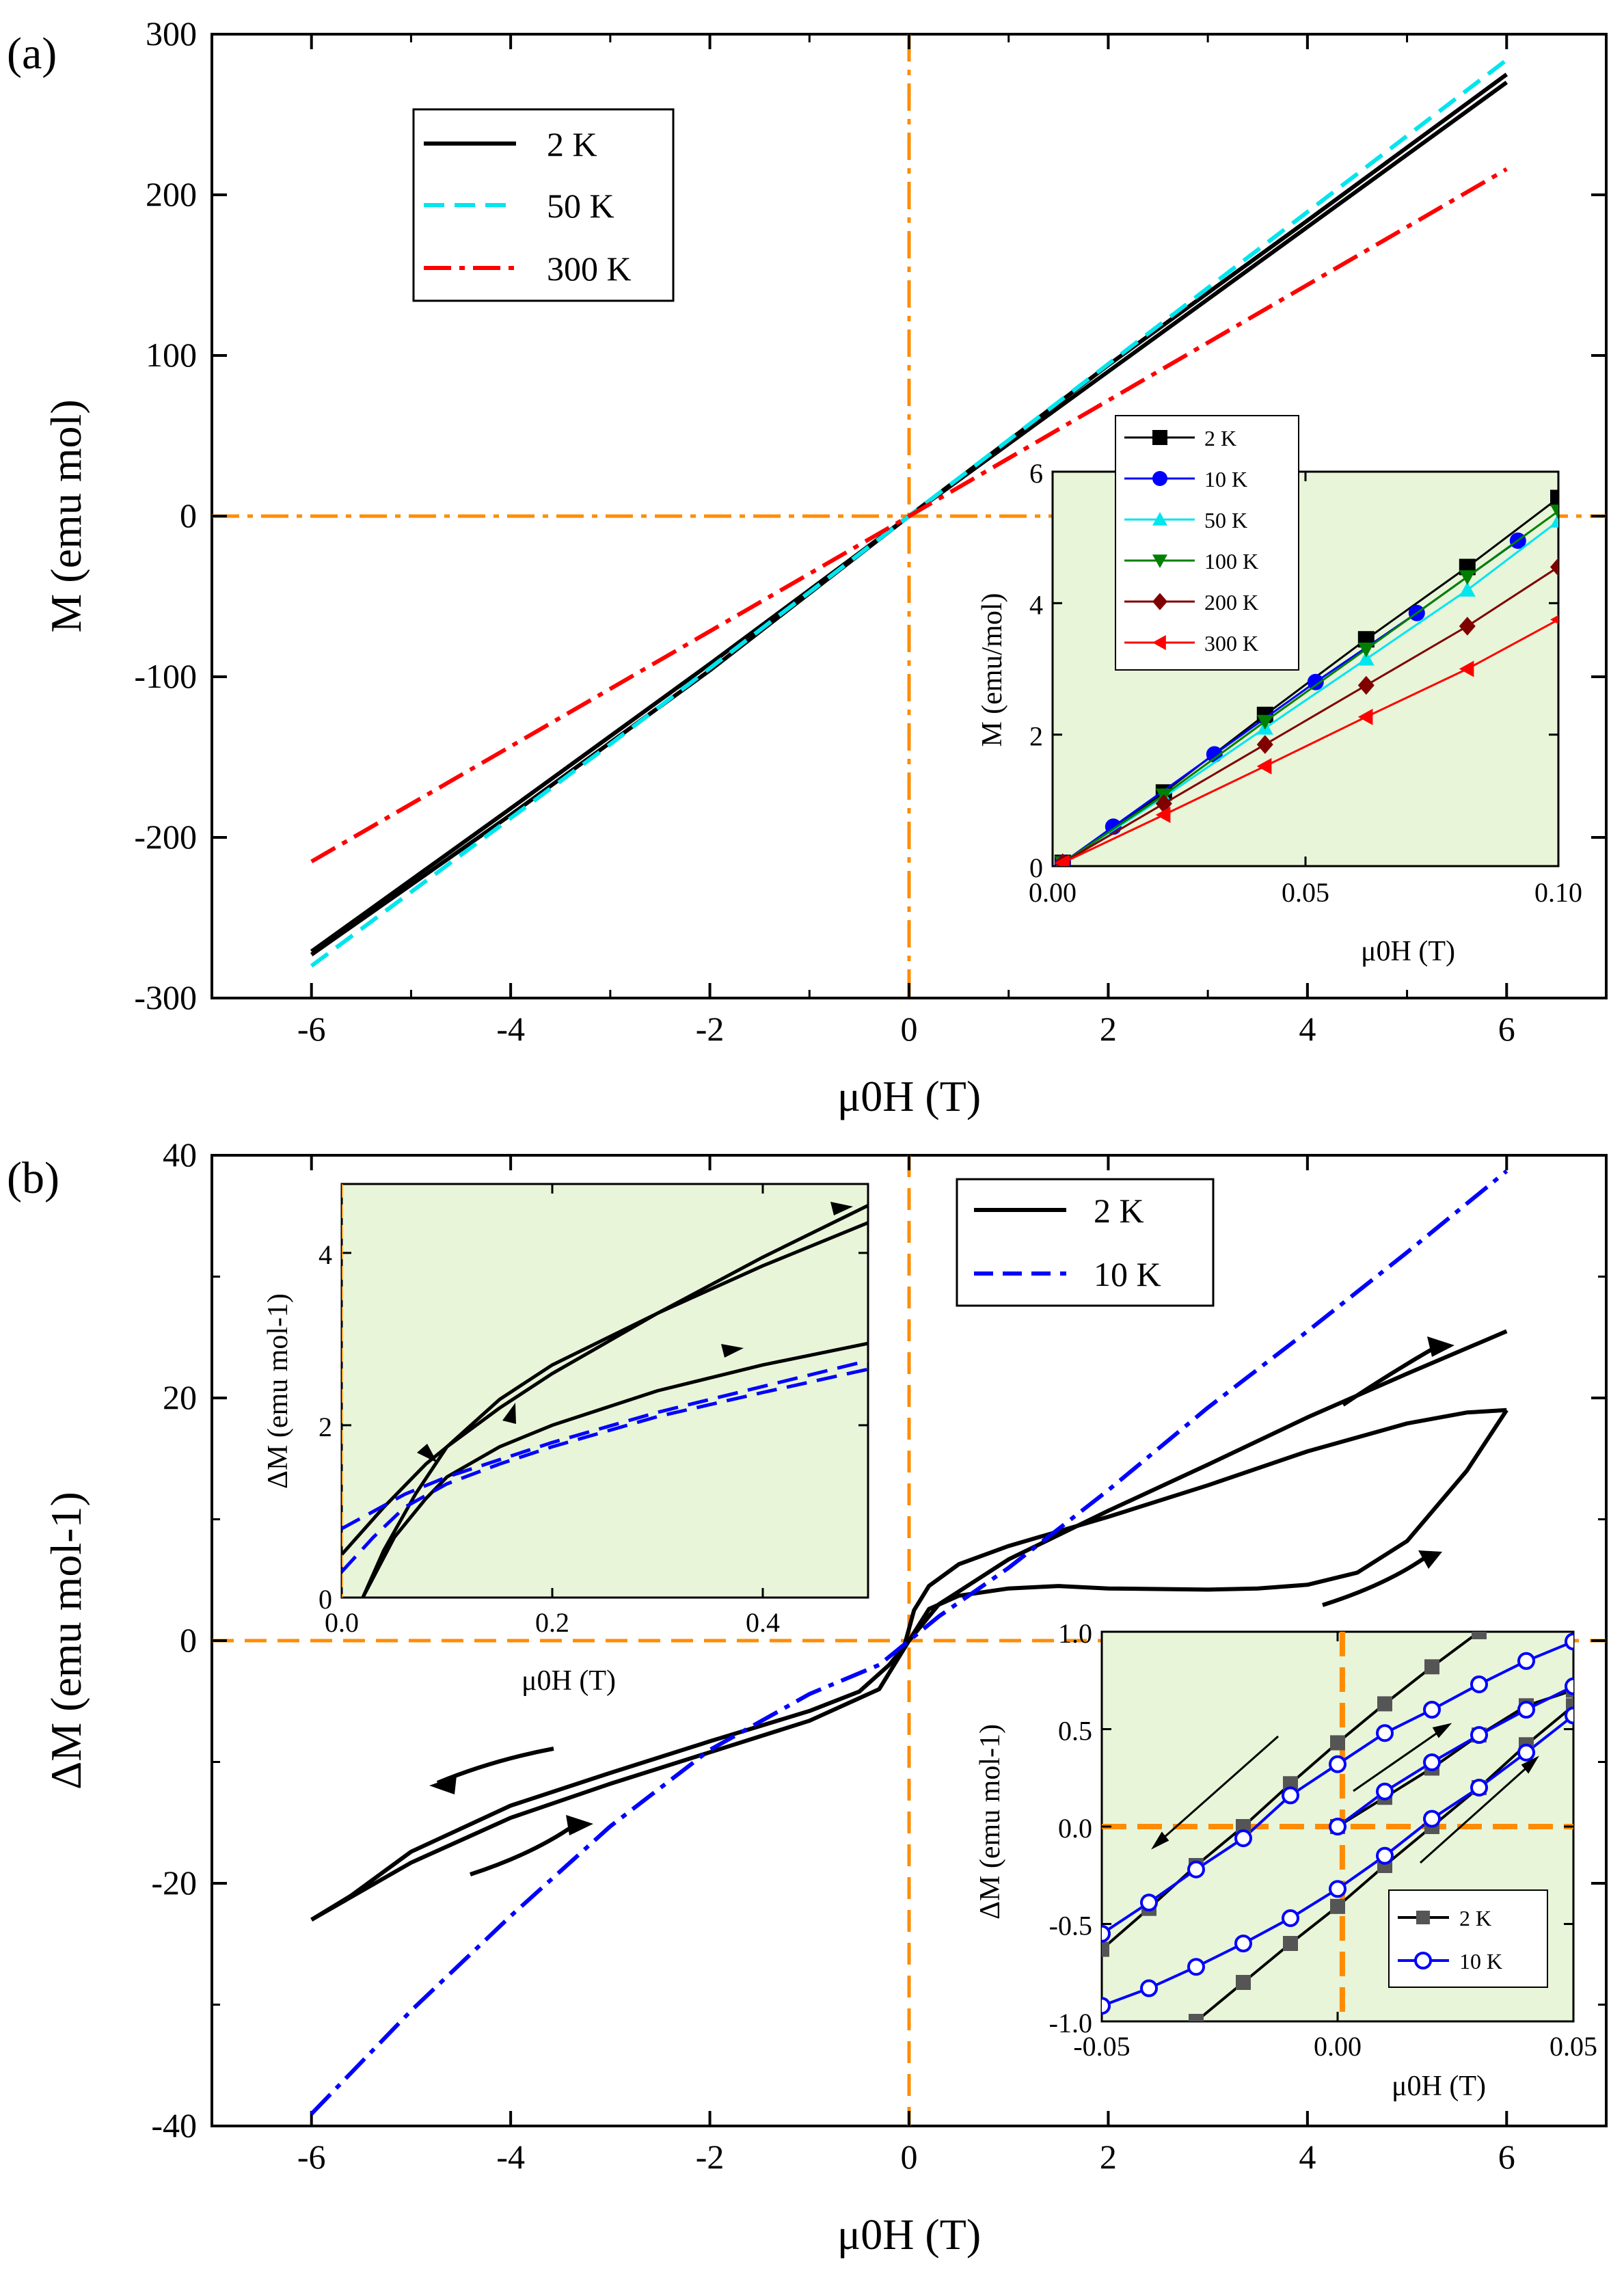 The width and height of the screenshot is (1624, 2275). Describe the element at coordinates (572, 144) in the screenshot. I see `a-legend-label: 2 K` at that location.